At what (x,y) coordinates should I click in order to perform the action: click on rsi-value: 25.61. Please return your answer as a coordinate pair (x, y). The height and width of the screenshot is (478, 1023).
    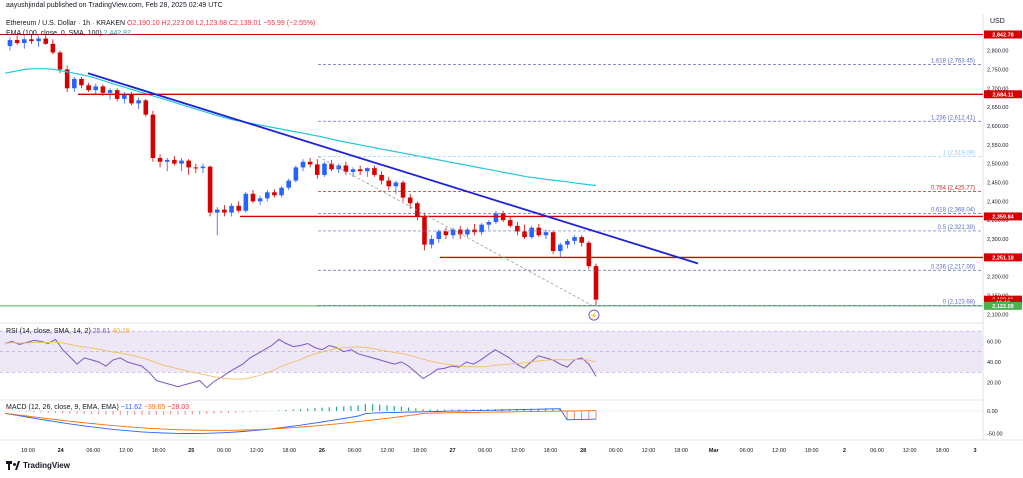
    Looking at the image, I should click on (101, 331).